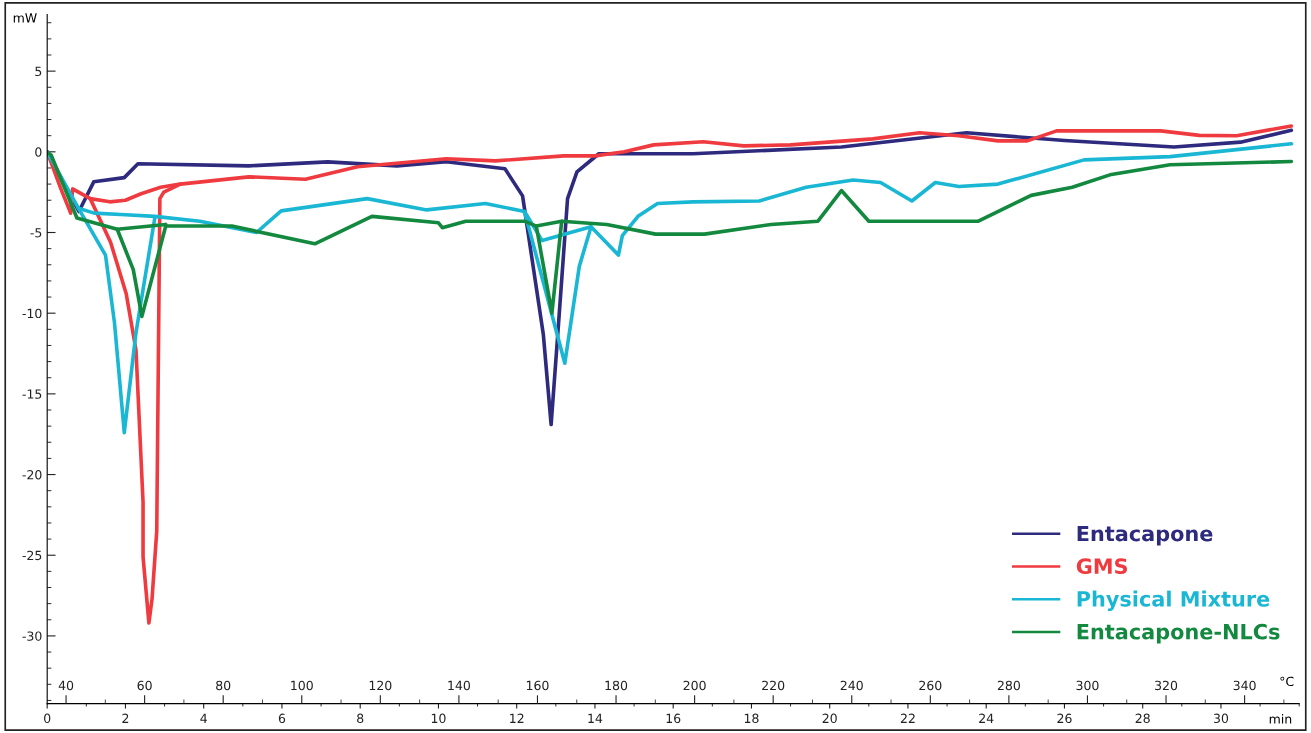  I want to click on x2-tick-label: 340, so click(1244, 685).